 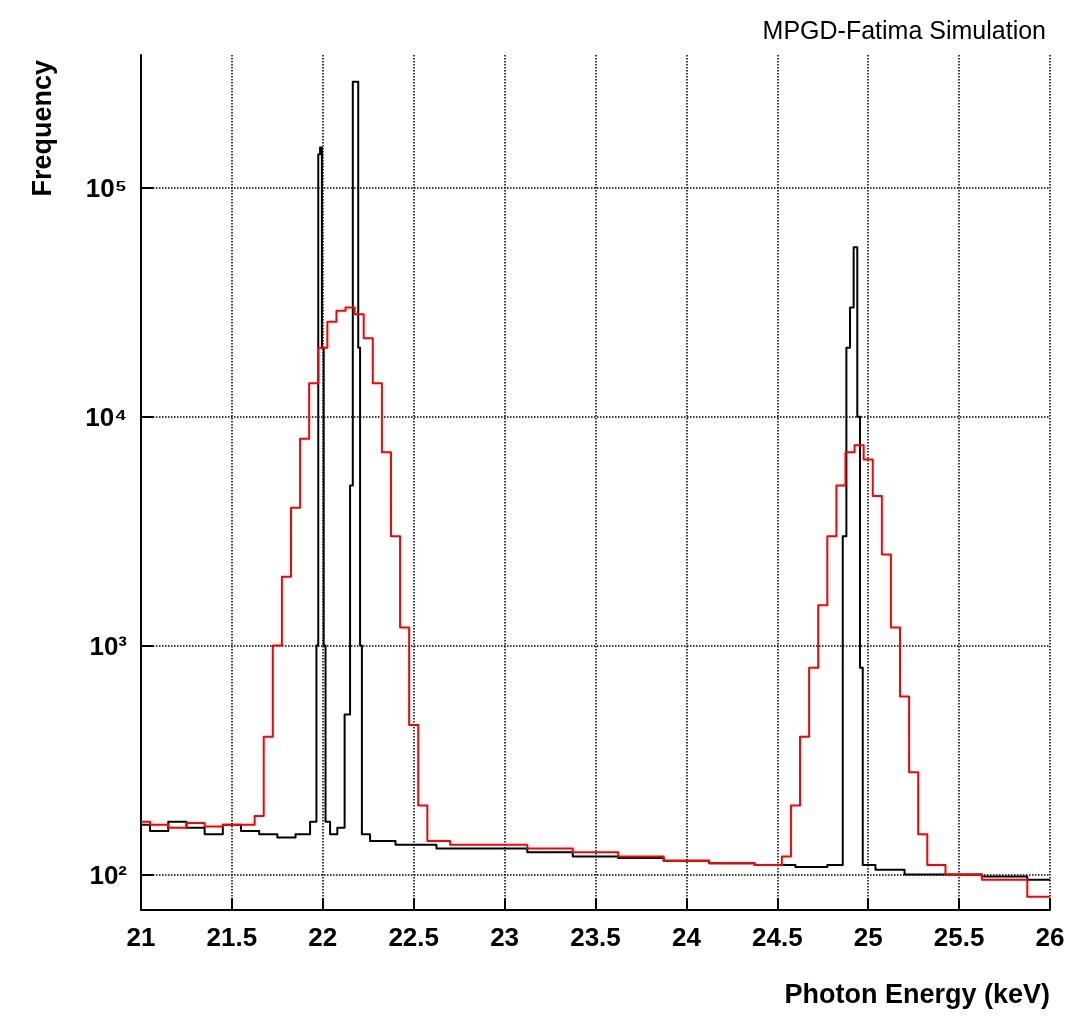 I want to click on x-tick-label: 24.5, so click(x=777, y=937).